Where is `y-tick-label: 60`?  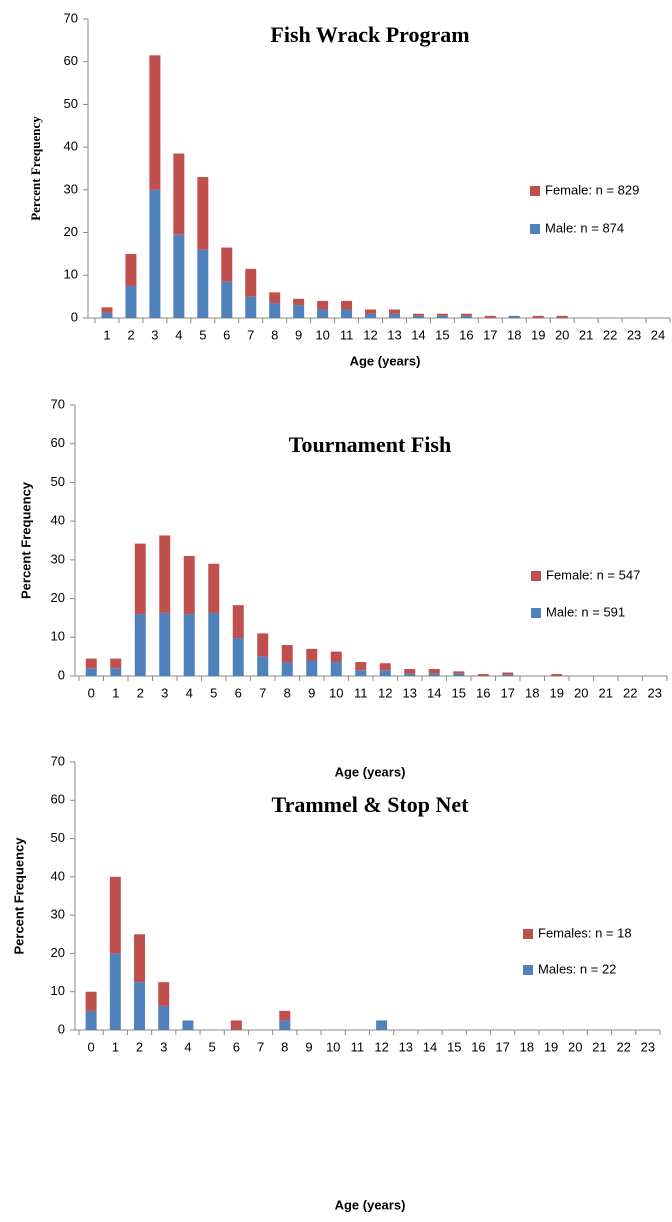
y-tick-label: 60 is located at coordinates (58, 442).